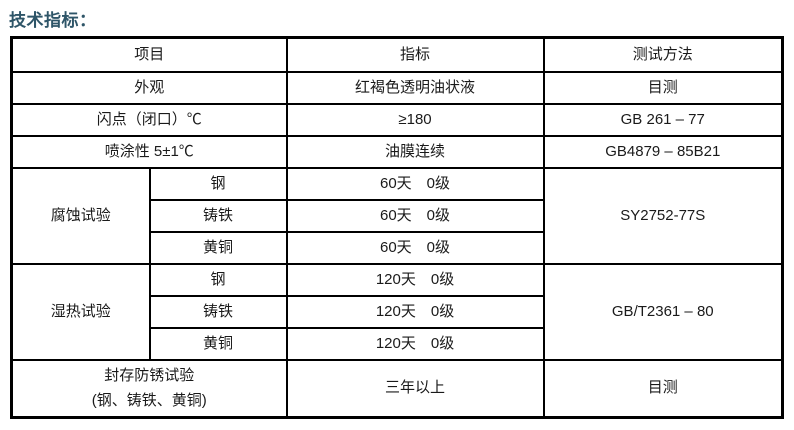 The image size is (794, 430). Describe the element at coordinates (415, 183) in the screenshot. I see `cell-corrosion-steel-value: 60天 0级` at that location.